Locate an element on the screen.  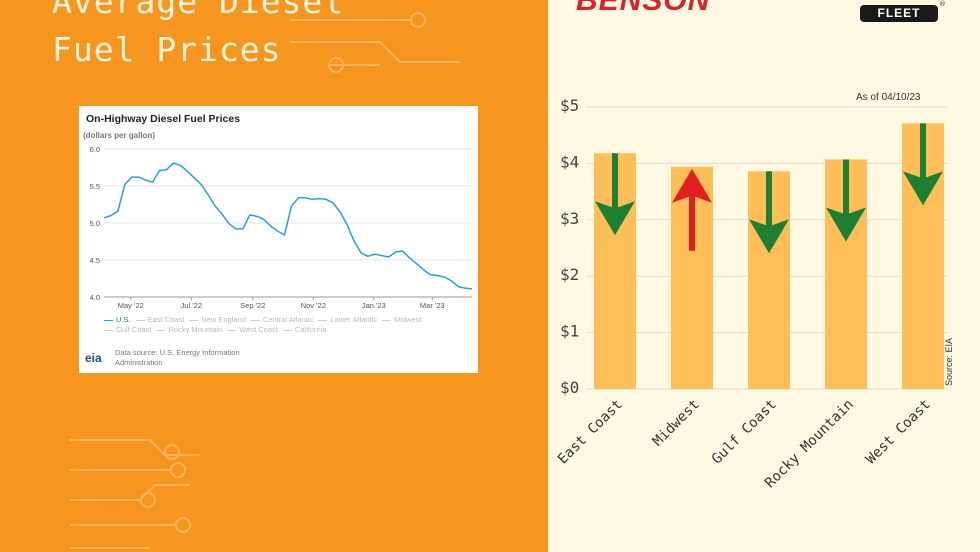
x-tick-label: Mar '23 is located at coordinates (432, 305).